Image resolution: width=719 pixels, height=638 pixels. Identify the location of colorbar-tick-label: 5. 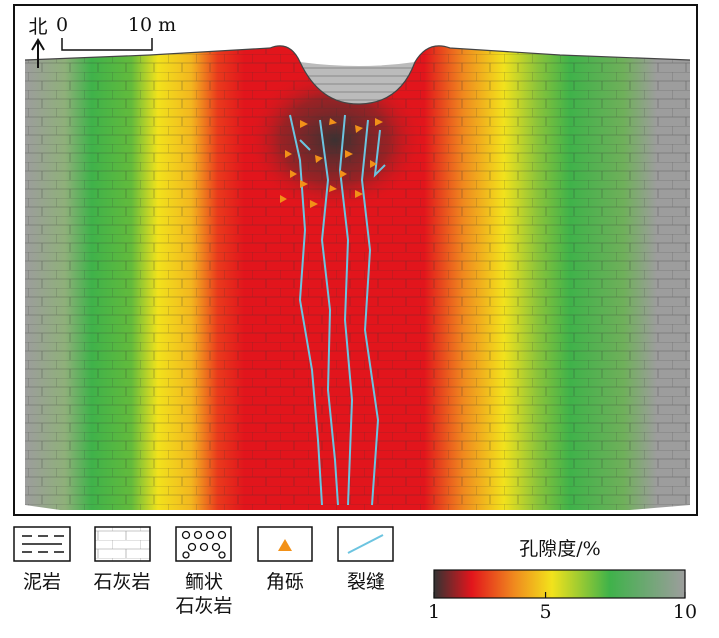
(546, 612).